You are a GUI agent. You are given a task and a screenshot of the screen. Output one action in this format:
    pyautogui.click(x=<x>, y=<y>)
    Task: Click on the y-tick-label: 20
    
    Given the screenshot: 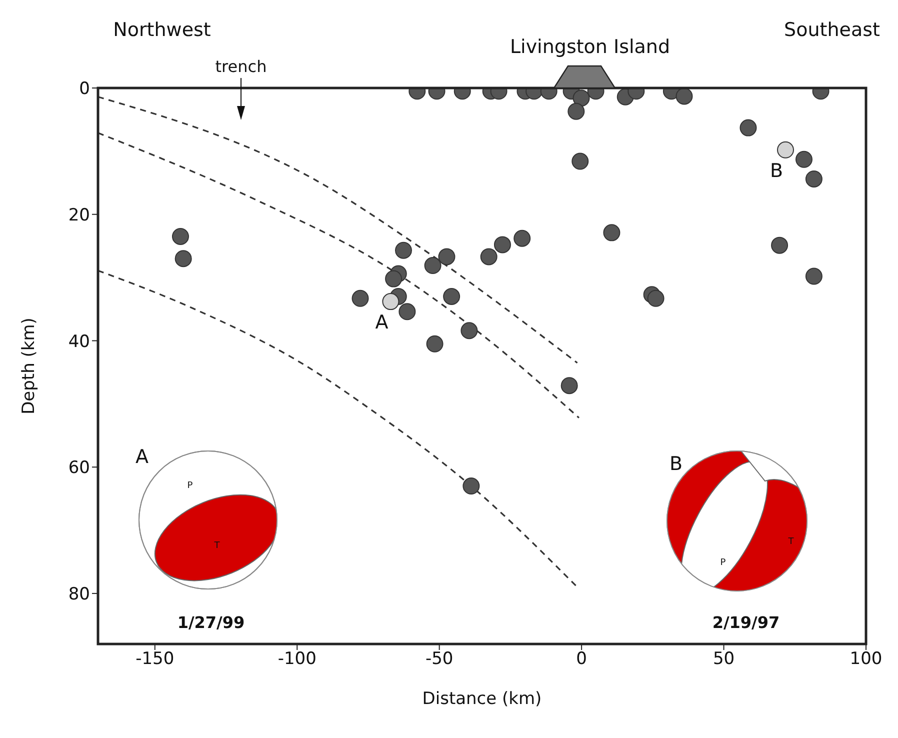 What is the action you would take?
    pyautogui.click(x=79, y=215)
    